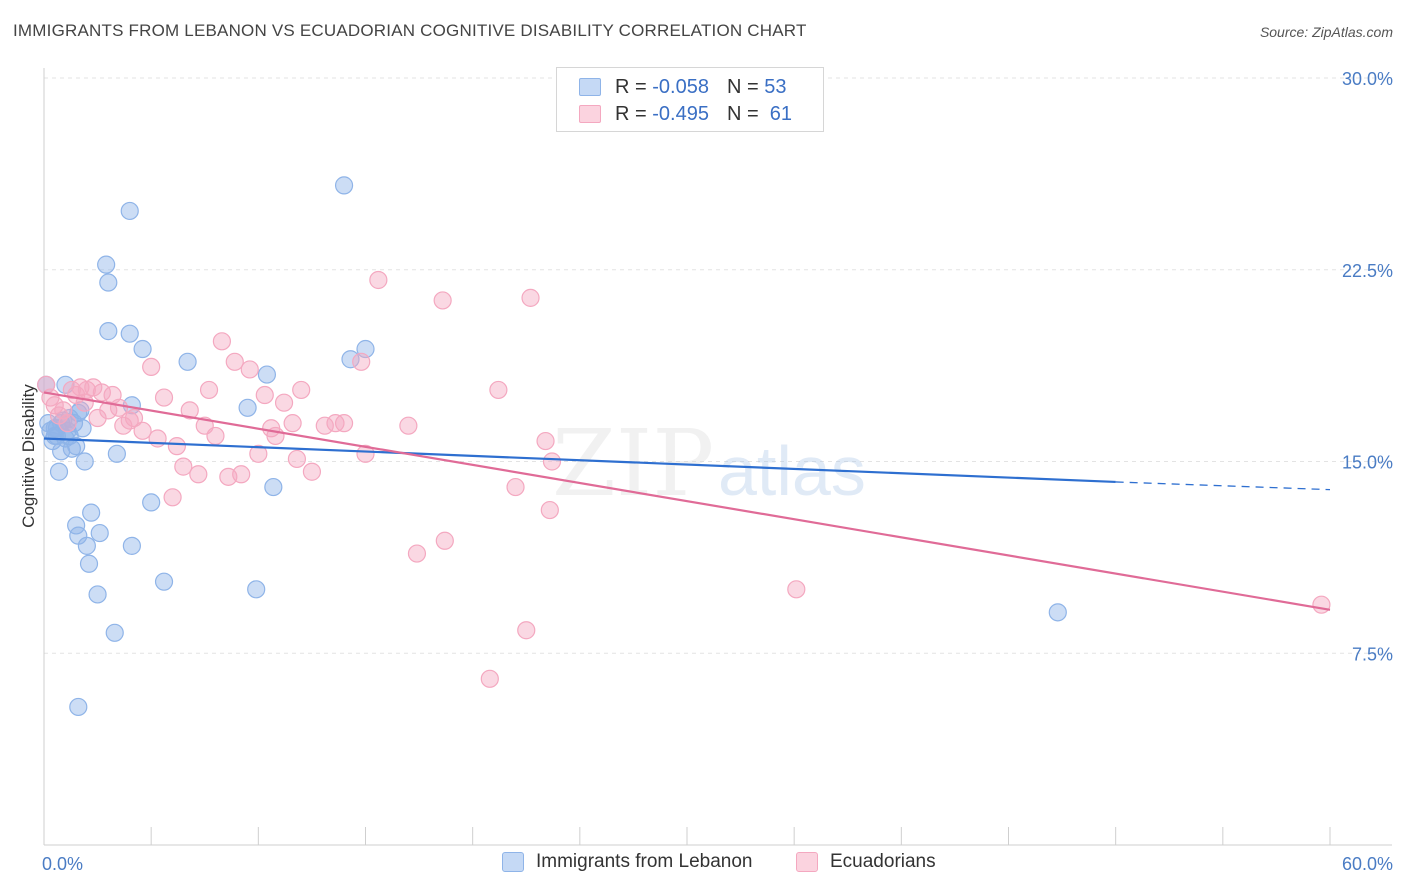 This screenshot has height=892, width=1406. I want to click on legend-row-ecuadorians: R = -0.495 N = 61, so click(685, 114).